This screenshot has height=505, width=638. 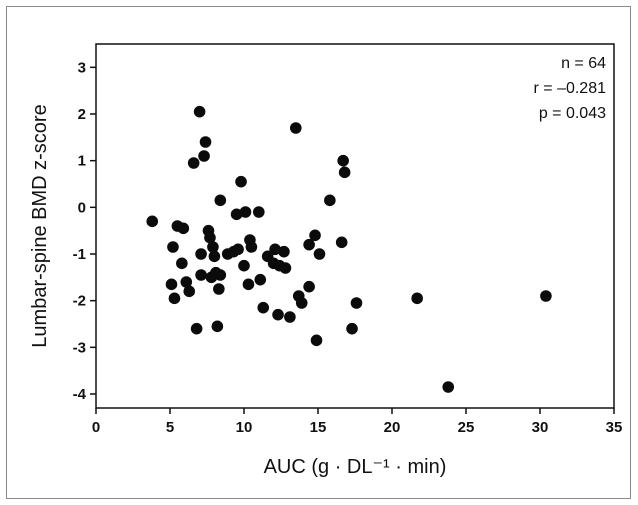 I want to click on x-tick-label: 10, so click(x=244, y=427).